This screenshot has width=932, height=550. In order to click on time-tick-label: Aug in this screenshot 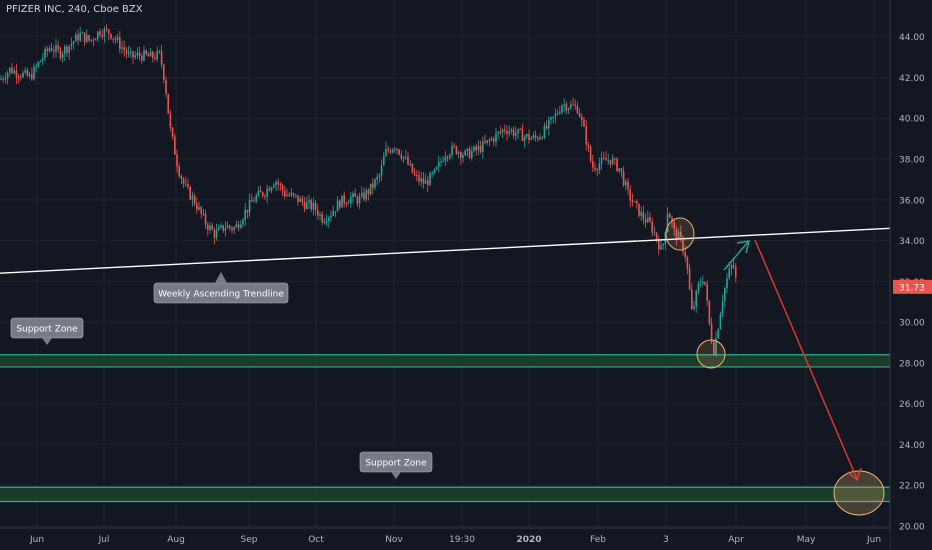, I will do `click(176, 540)`.